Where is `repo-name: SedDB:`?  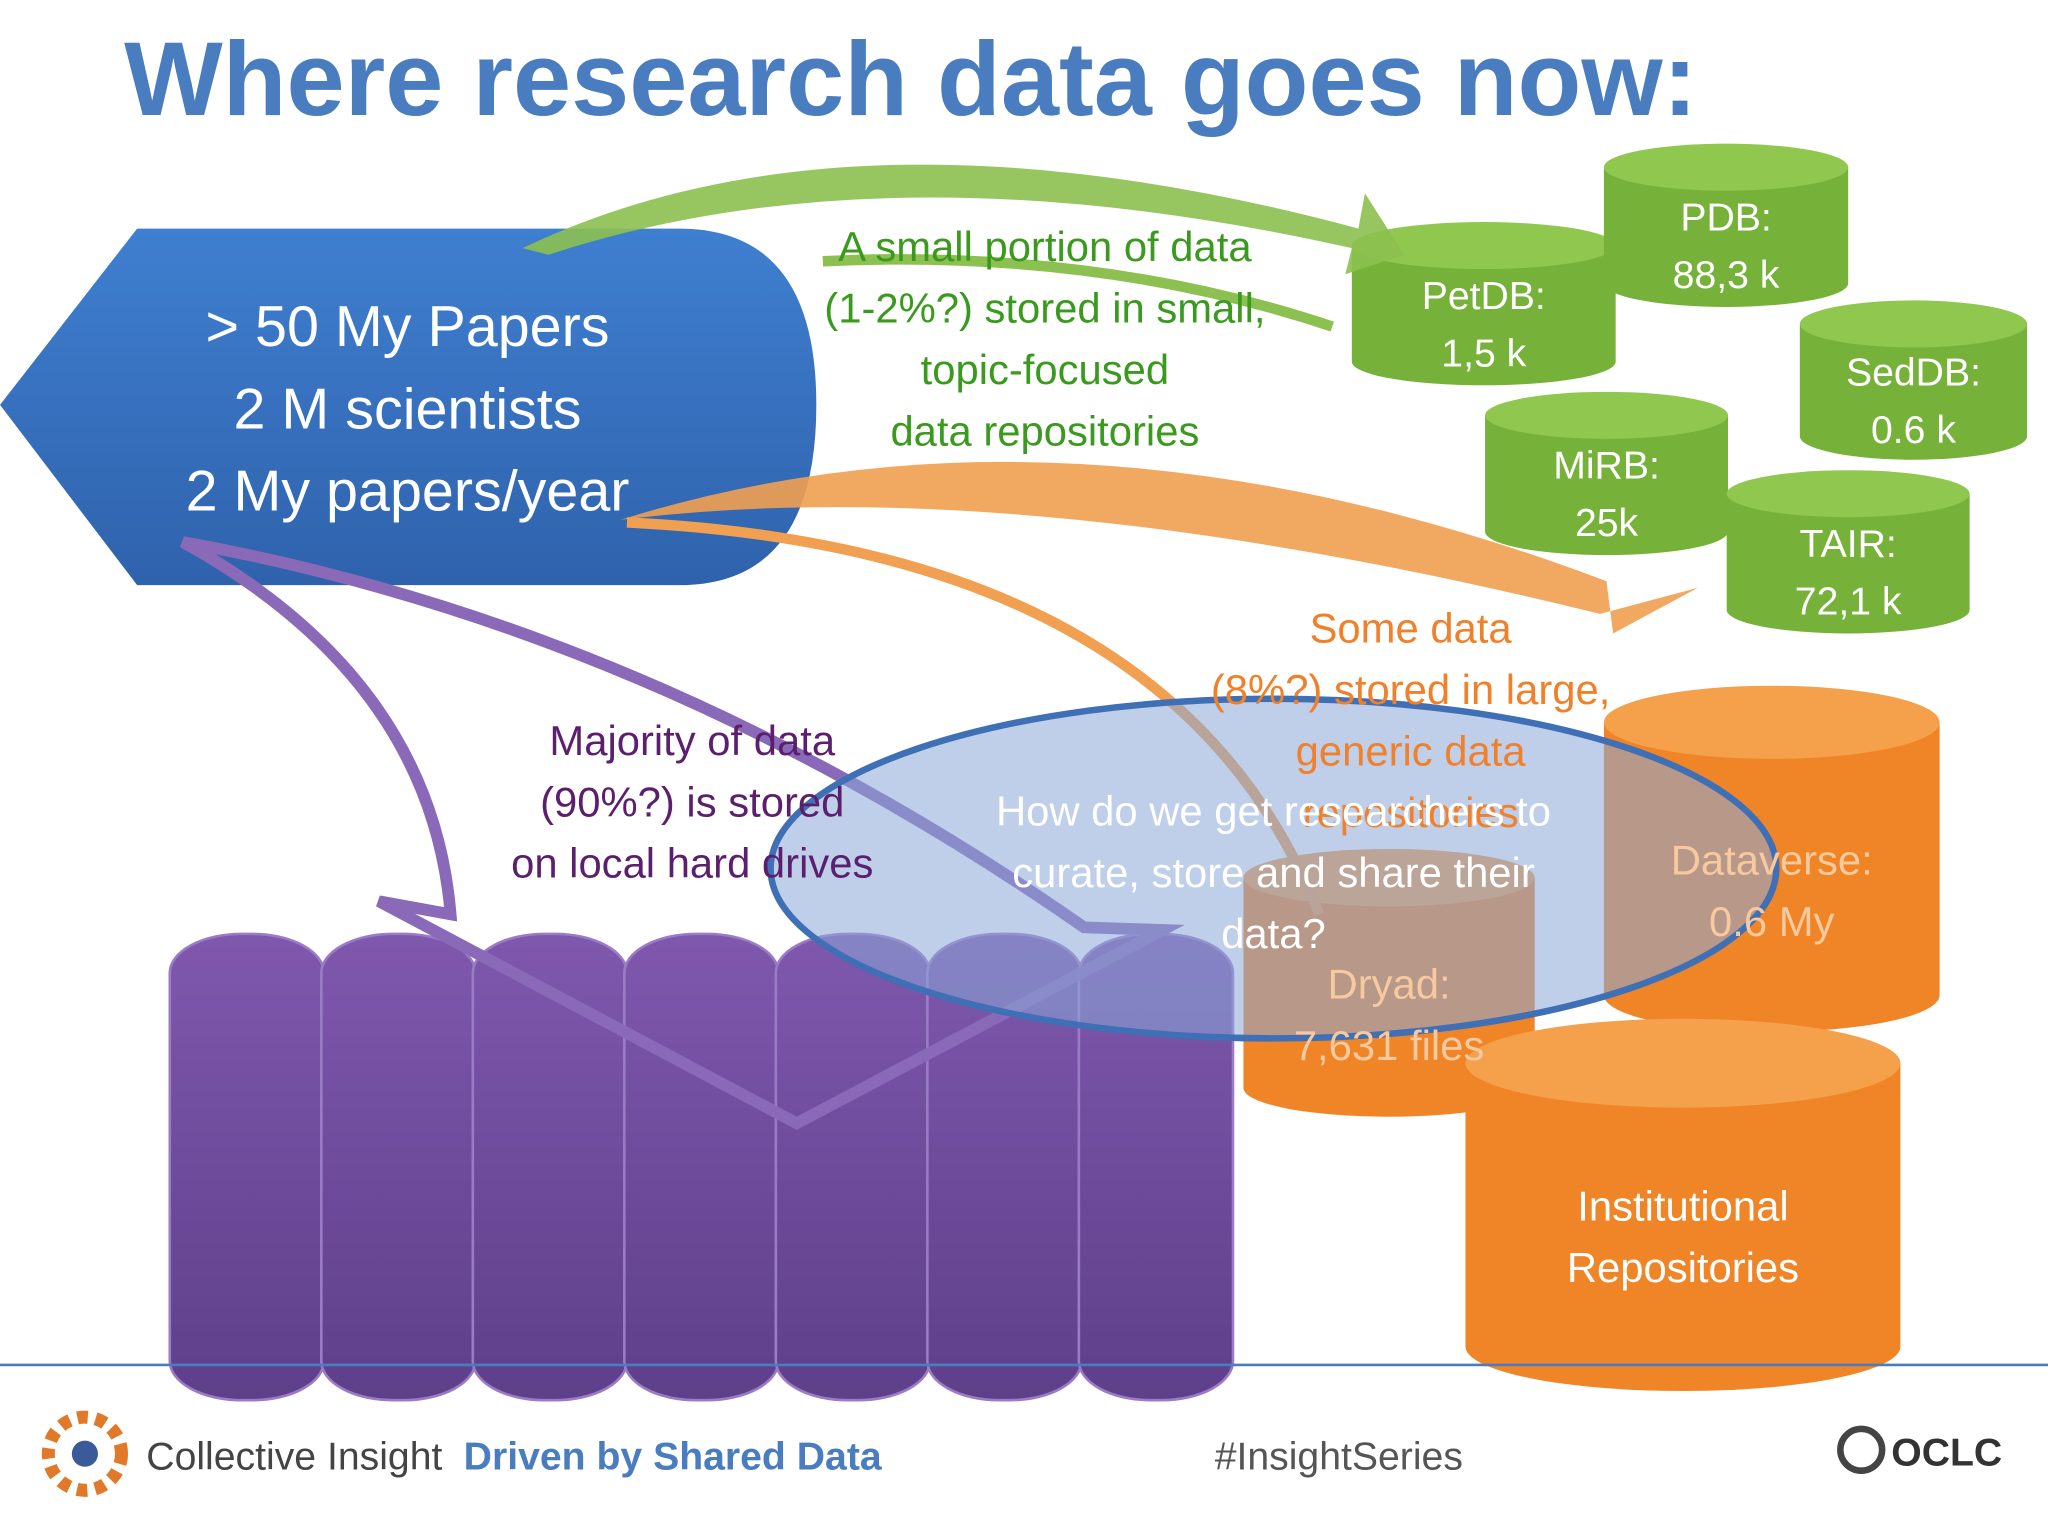 repo-name: SedDB: is located at coordinates (1913, 372).